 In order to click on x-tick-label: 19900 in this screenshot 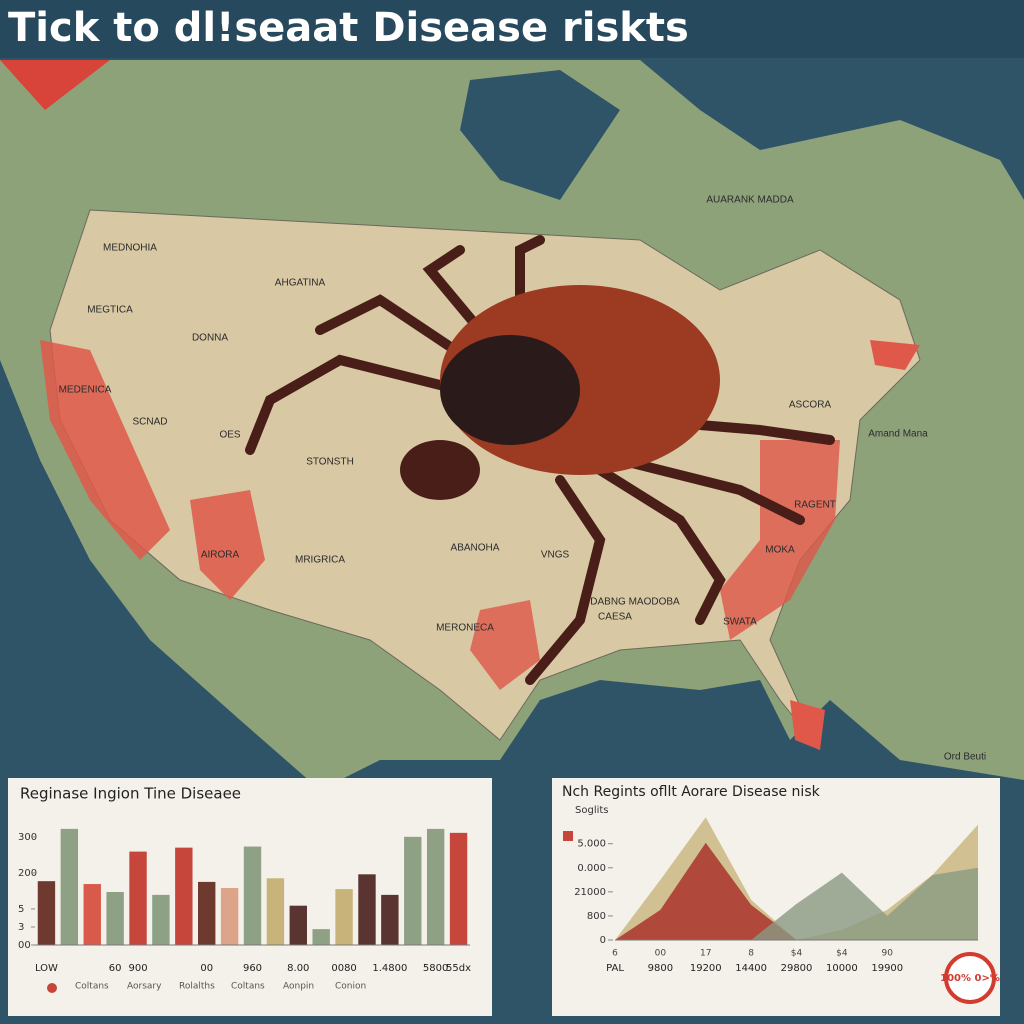, I will do `click(887, 968)`.